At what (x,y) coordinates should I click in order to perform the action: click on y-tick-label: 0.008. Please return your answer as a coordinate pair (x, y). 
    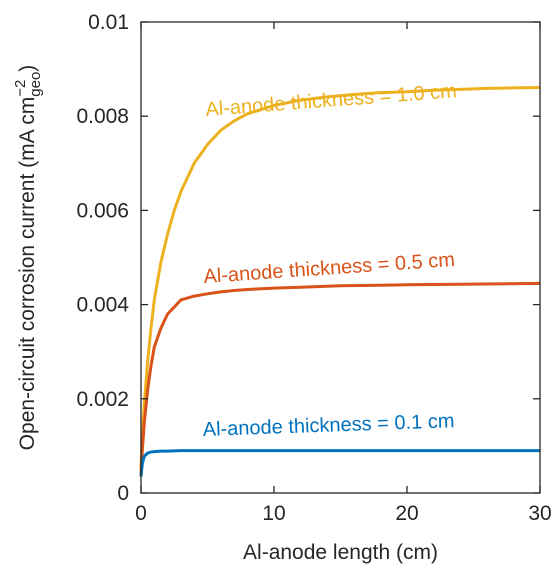
    Looking at the image, I should click on (102, 116).